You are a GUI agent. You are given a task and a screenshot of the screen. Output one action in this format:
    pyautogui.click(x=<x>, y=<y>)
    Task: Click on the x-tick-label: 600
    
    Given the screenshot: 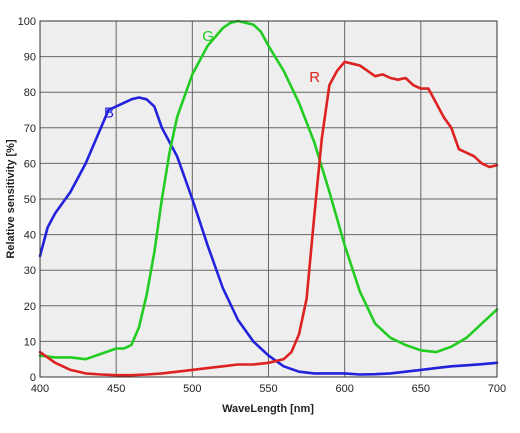 What is the action you would take?
    pyautogui.click(x=344, y=389)
    